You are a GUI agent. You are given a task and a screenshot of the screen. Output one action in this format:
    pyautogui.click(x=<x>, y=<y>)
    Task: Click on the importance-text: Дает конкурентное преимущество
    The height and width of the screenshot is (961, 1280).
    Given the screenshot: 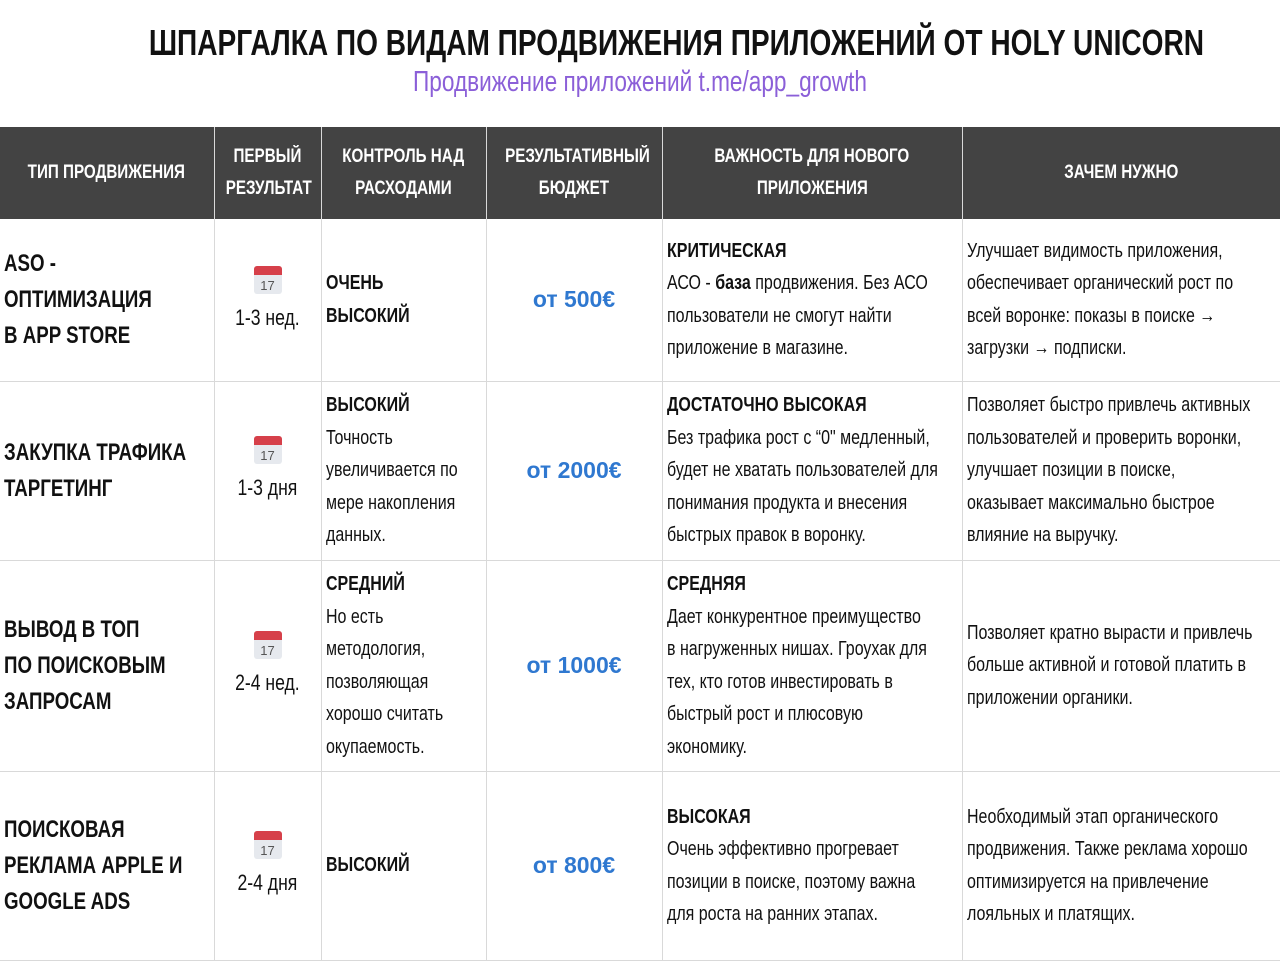 What is the action you would take?
    pyautogui.click(x=793, y=616)
    